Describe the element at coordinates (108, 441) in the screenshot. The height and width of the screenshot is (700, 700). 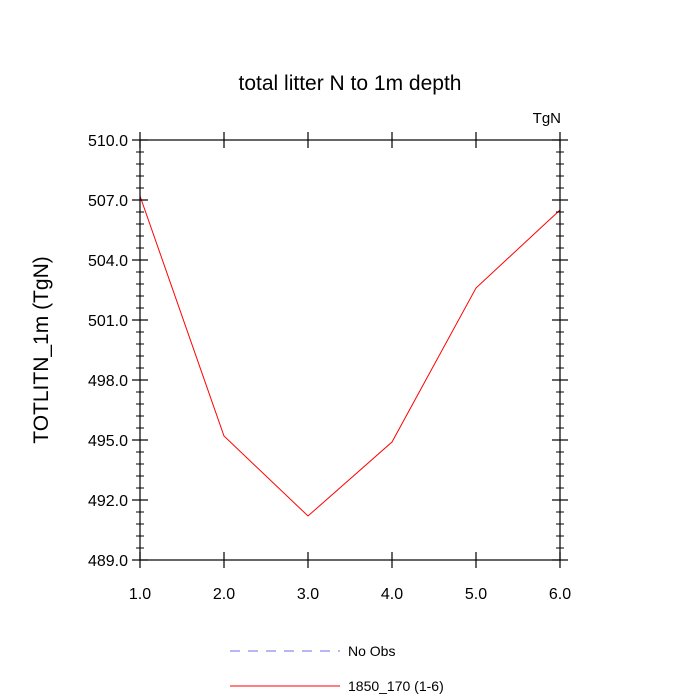
I see `y-tick-label: 495.0` at that location.